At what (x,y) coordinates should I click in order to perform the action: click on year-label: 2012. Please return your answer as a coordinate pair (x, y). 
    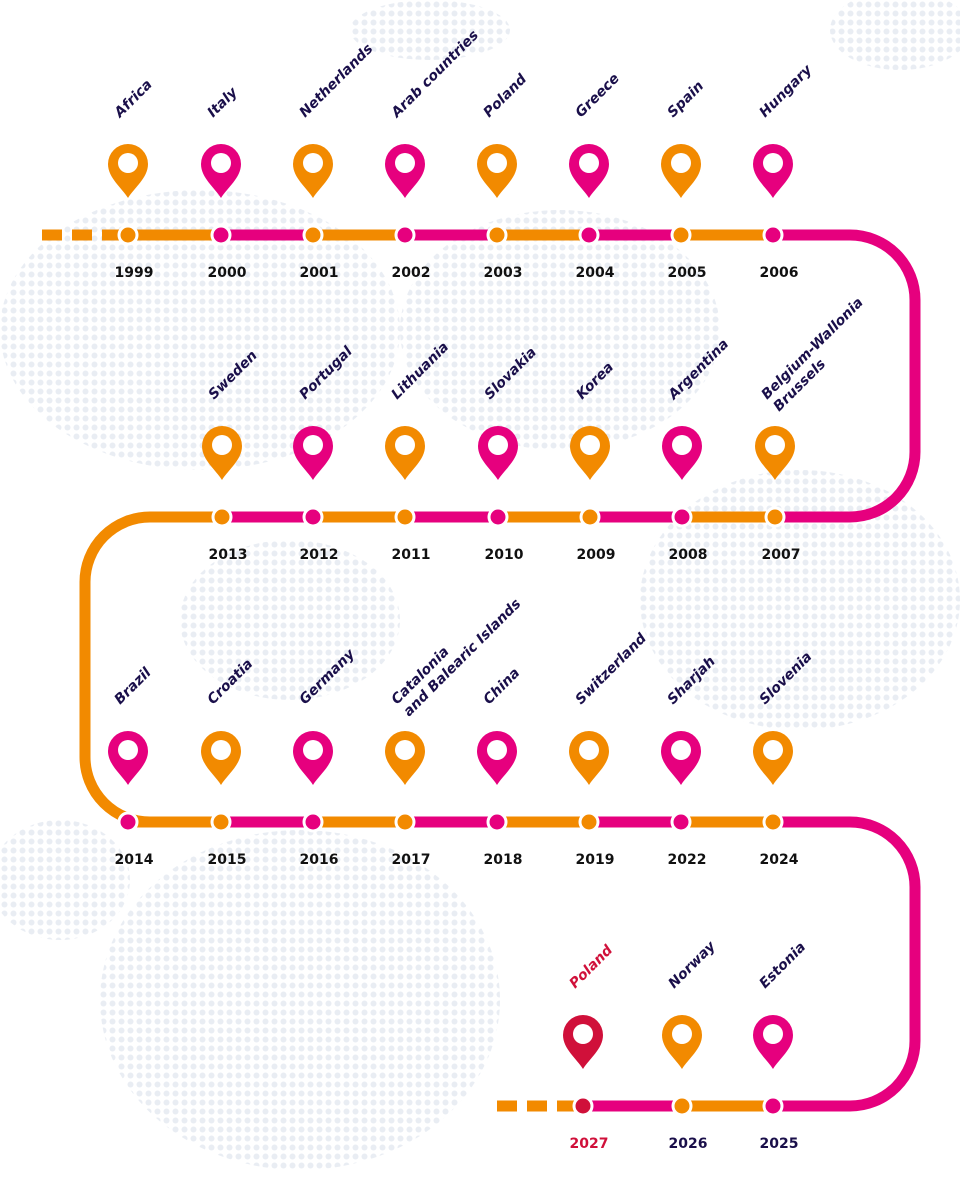
    Looking at the image, I should click on (319, 555).